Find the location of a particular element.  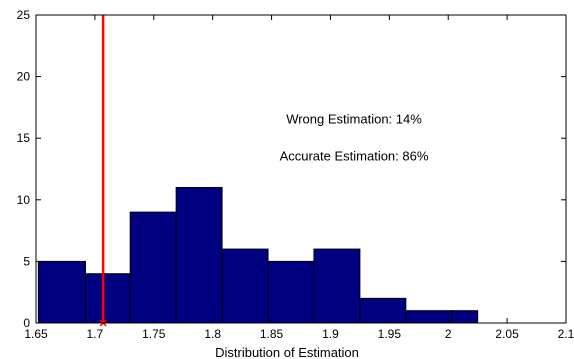

x-tick-label: 2.05 is located at coordinates (507, 334).